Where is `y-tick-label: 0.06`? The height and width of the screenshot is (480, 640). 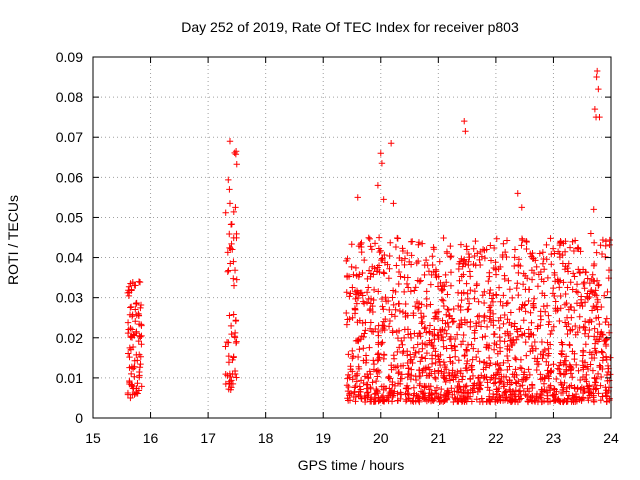 y-tick-label: 0.06 is located at coordinates (69, 177).